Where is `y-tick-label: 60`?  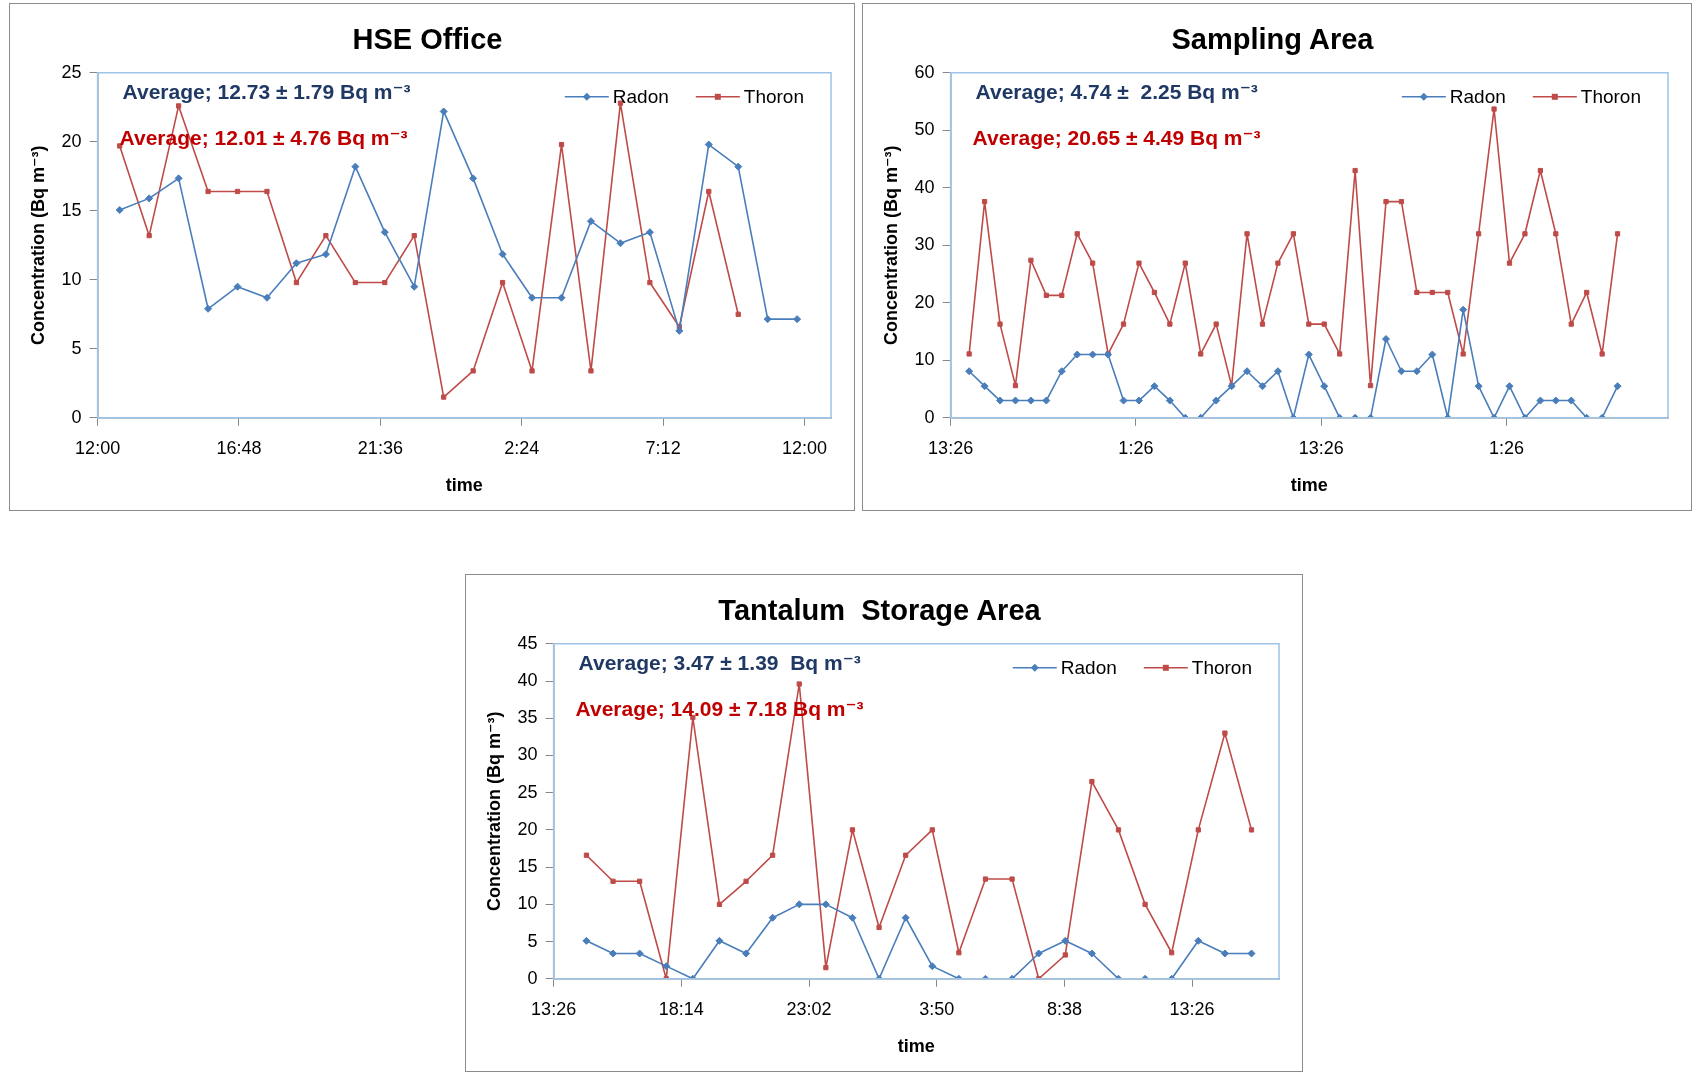
y-tick-label: 60 is located at coordinates (924, 71).